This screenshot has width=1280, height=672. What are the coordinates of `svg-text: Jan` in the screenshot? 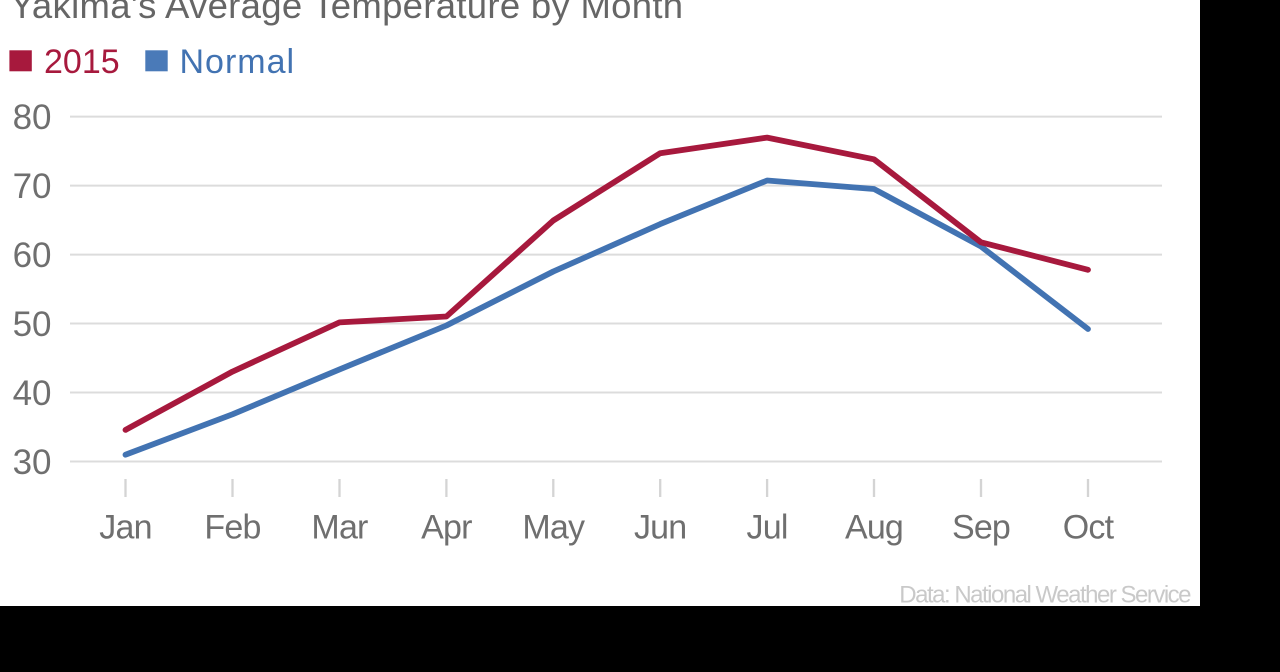 It's located at (125, 528).